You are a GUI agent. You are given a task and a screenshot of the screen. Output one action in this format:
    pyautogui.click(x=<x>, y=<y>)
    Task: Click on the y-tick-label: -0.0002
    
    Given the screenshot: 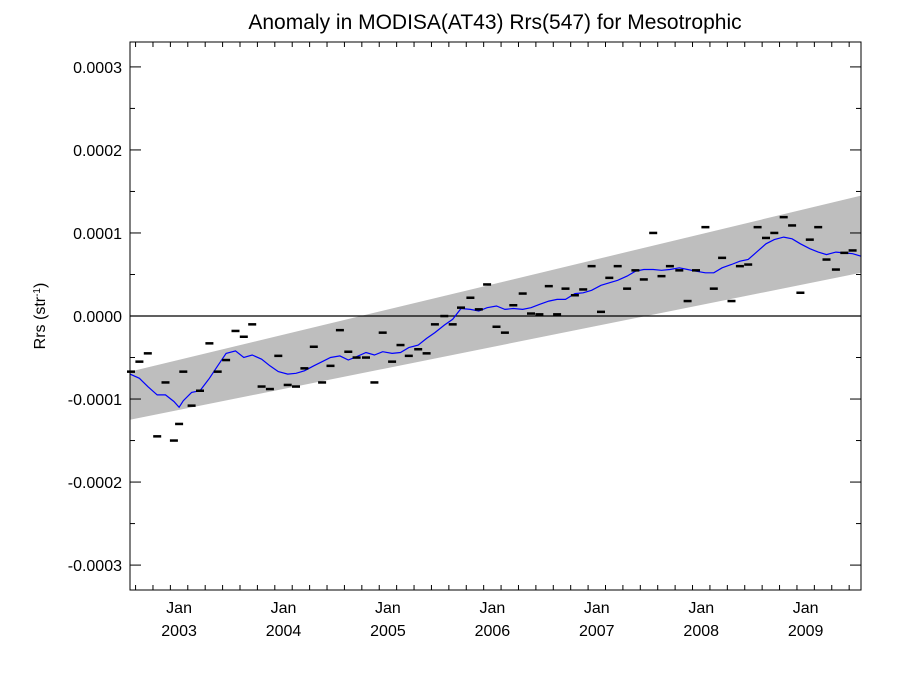 What is the action you would take?
    pyautogui.click(x=95, y=483)
    